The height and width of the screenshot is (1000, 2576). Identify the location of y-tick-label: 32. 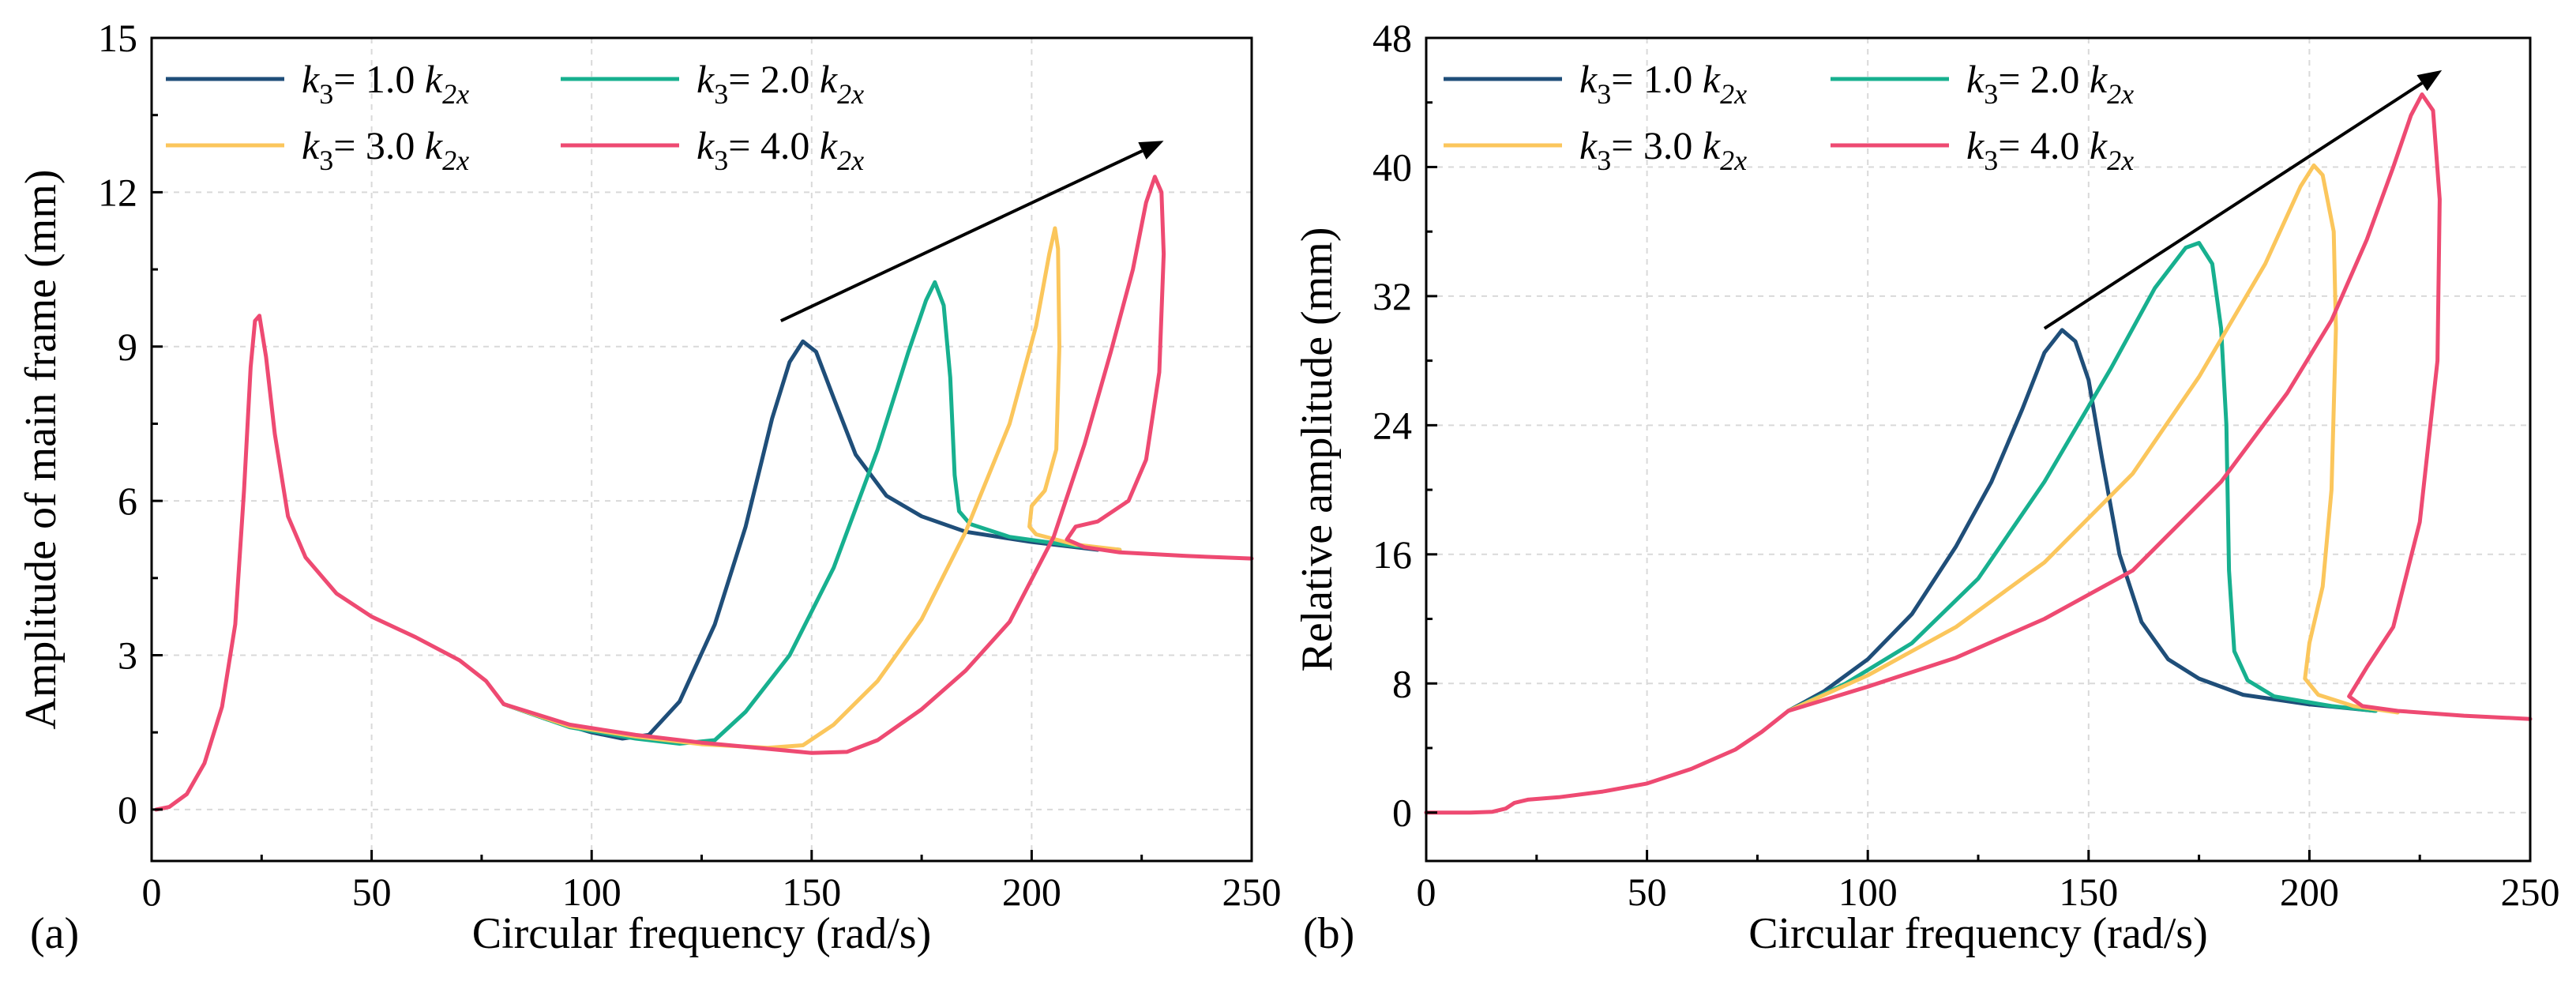
(1392, 296).